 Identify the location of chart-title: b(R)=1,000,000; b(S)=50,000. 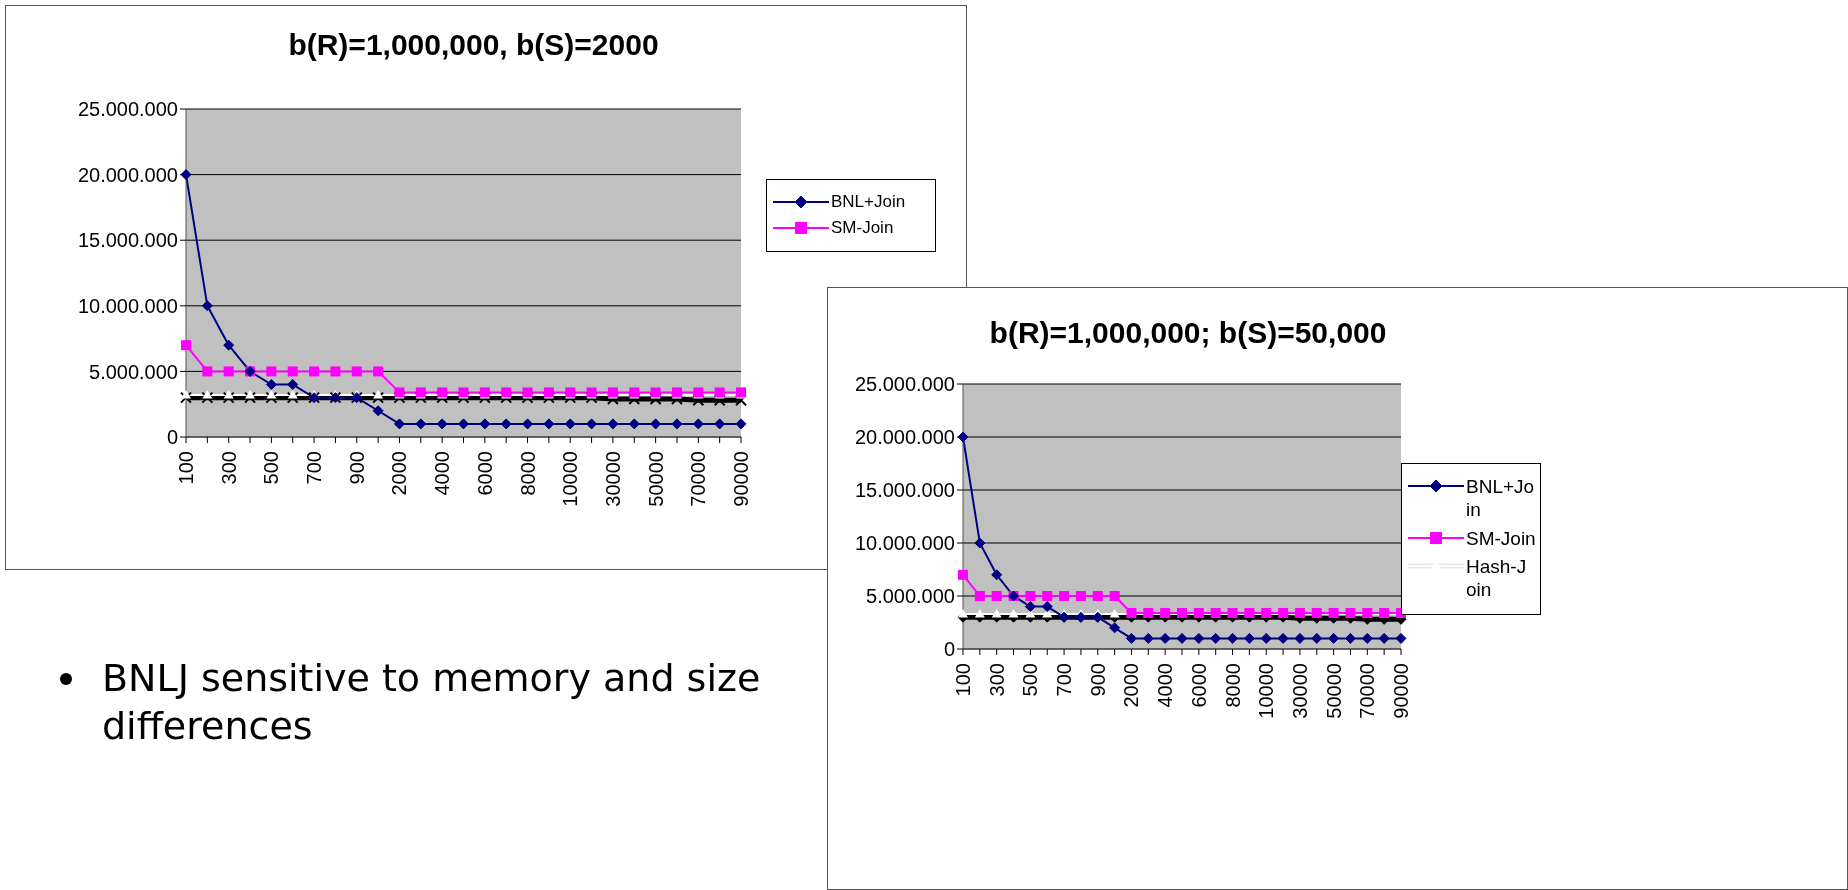
(1188, 333).